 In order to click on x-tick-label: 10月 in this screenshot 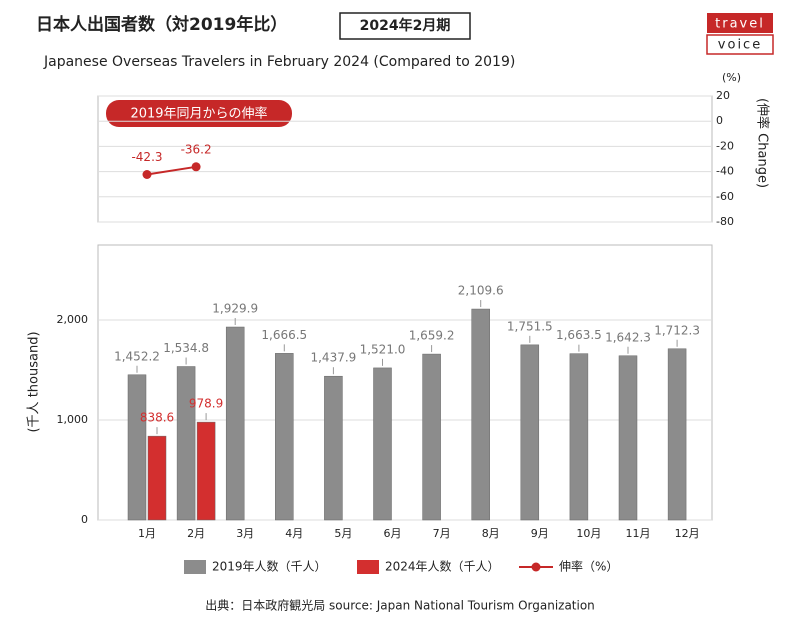, I will do `click(588, 533)`.